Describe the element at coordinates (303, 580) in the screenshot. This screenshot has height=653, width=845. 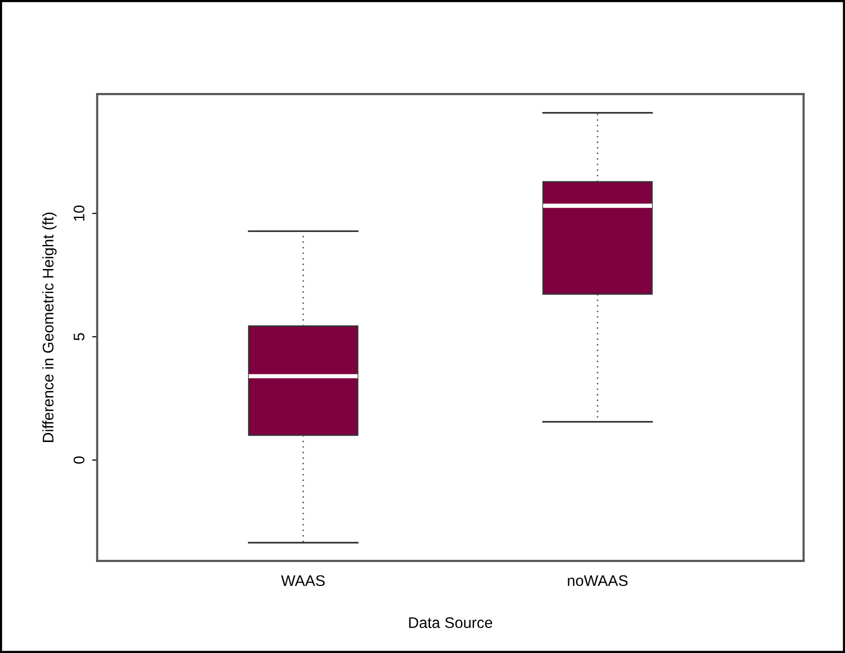
I see `x-tick-label: WAAS` at that location.